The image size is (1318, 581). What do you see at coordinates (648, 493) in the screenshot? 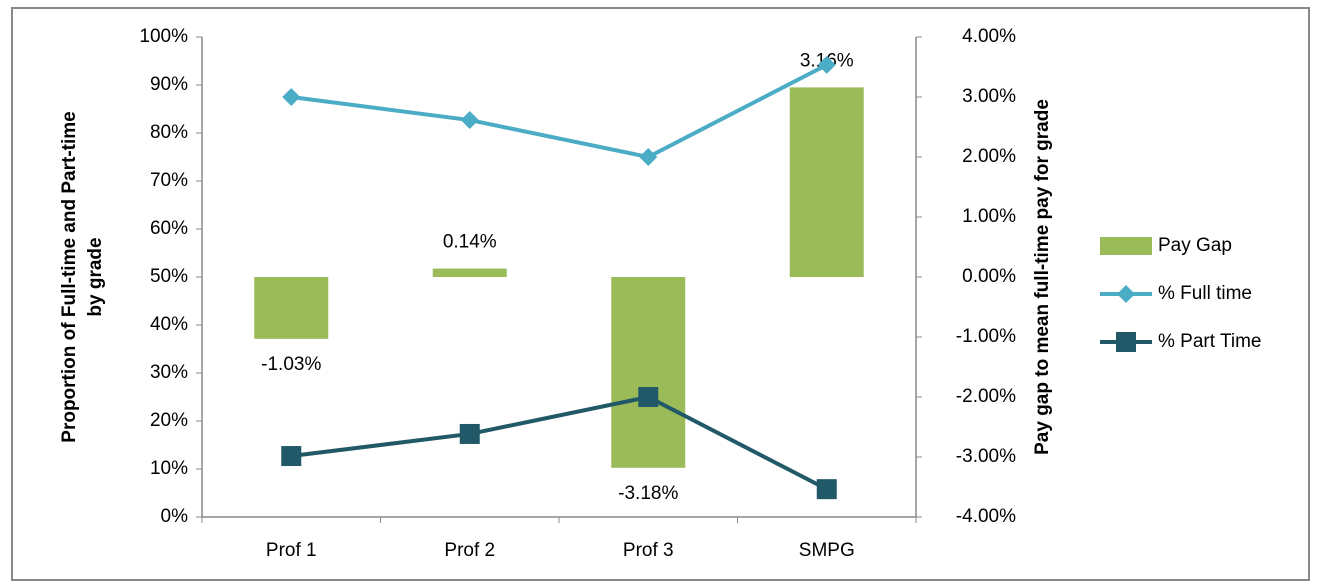
I see `data-label: -3.18%` at bounding box center [648, 493].